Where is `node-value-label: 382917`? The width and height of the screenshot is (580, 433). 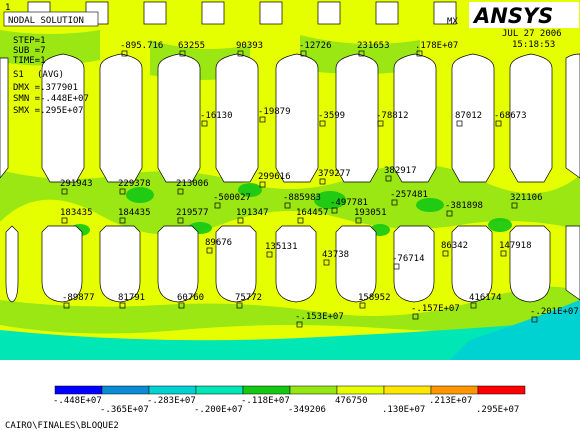 node-value-label: 382917 is located at coordinates (400, 171).